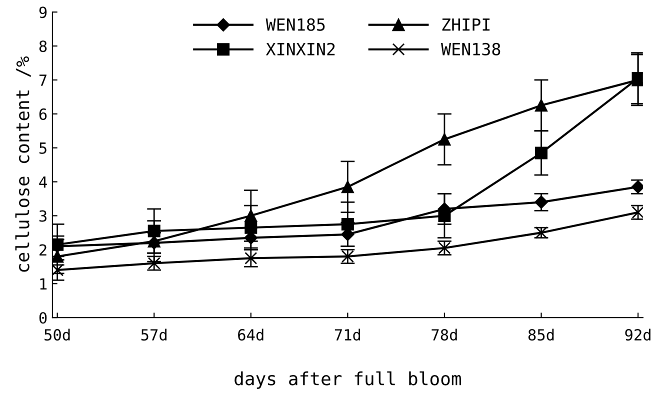 This screenshot has height=402, width=656. I want to click on x-tick-label: 71d, so click(347, 334).